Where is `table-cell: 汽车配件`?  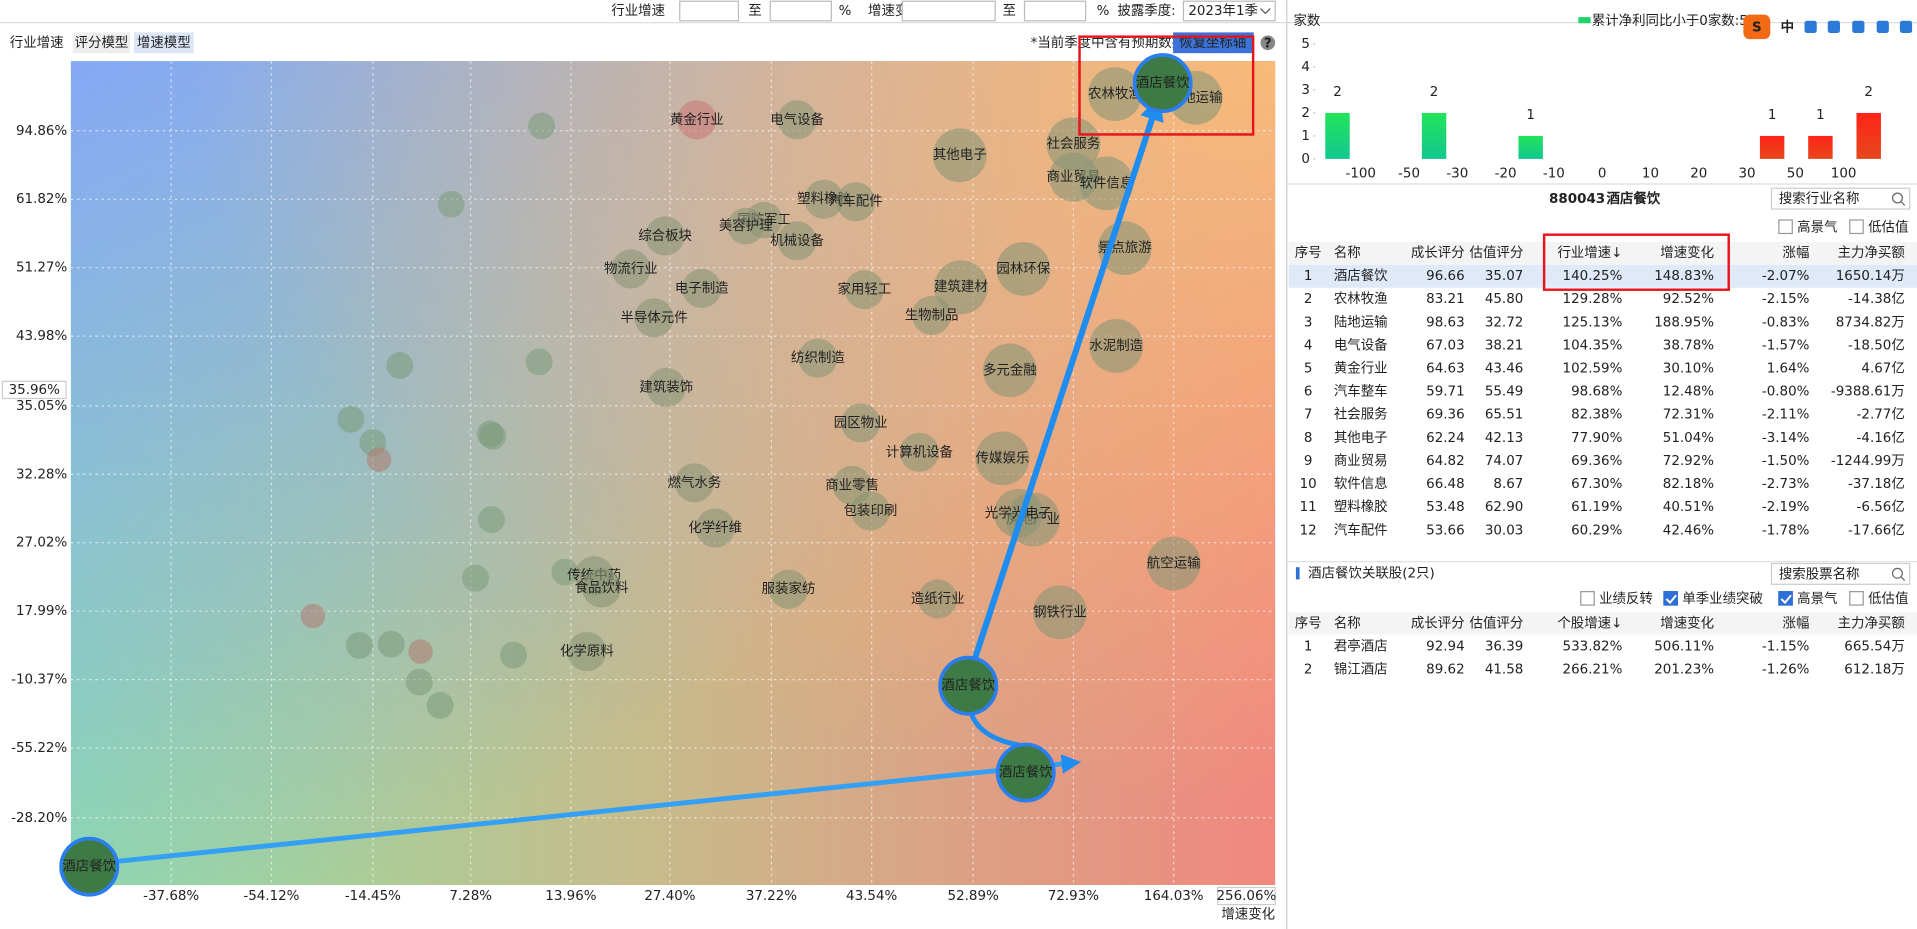 table-cell: 汽车配件 is located at coordinates (1361, 529).